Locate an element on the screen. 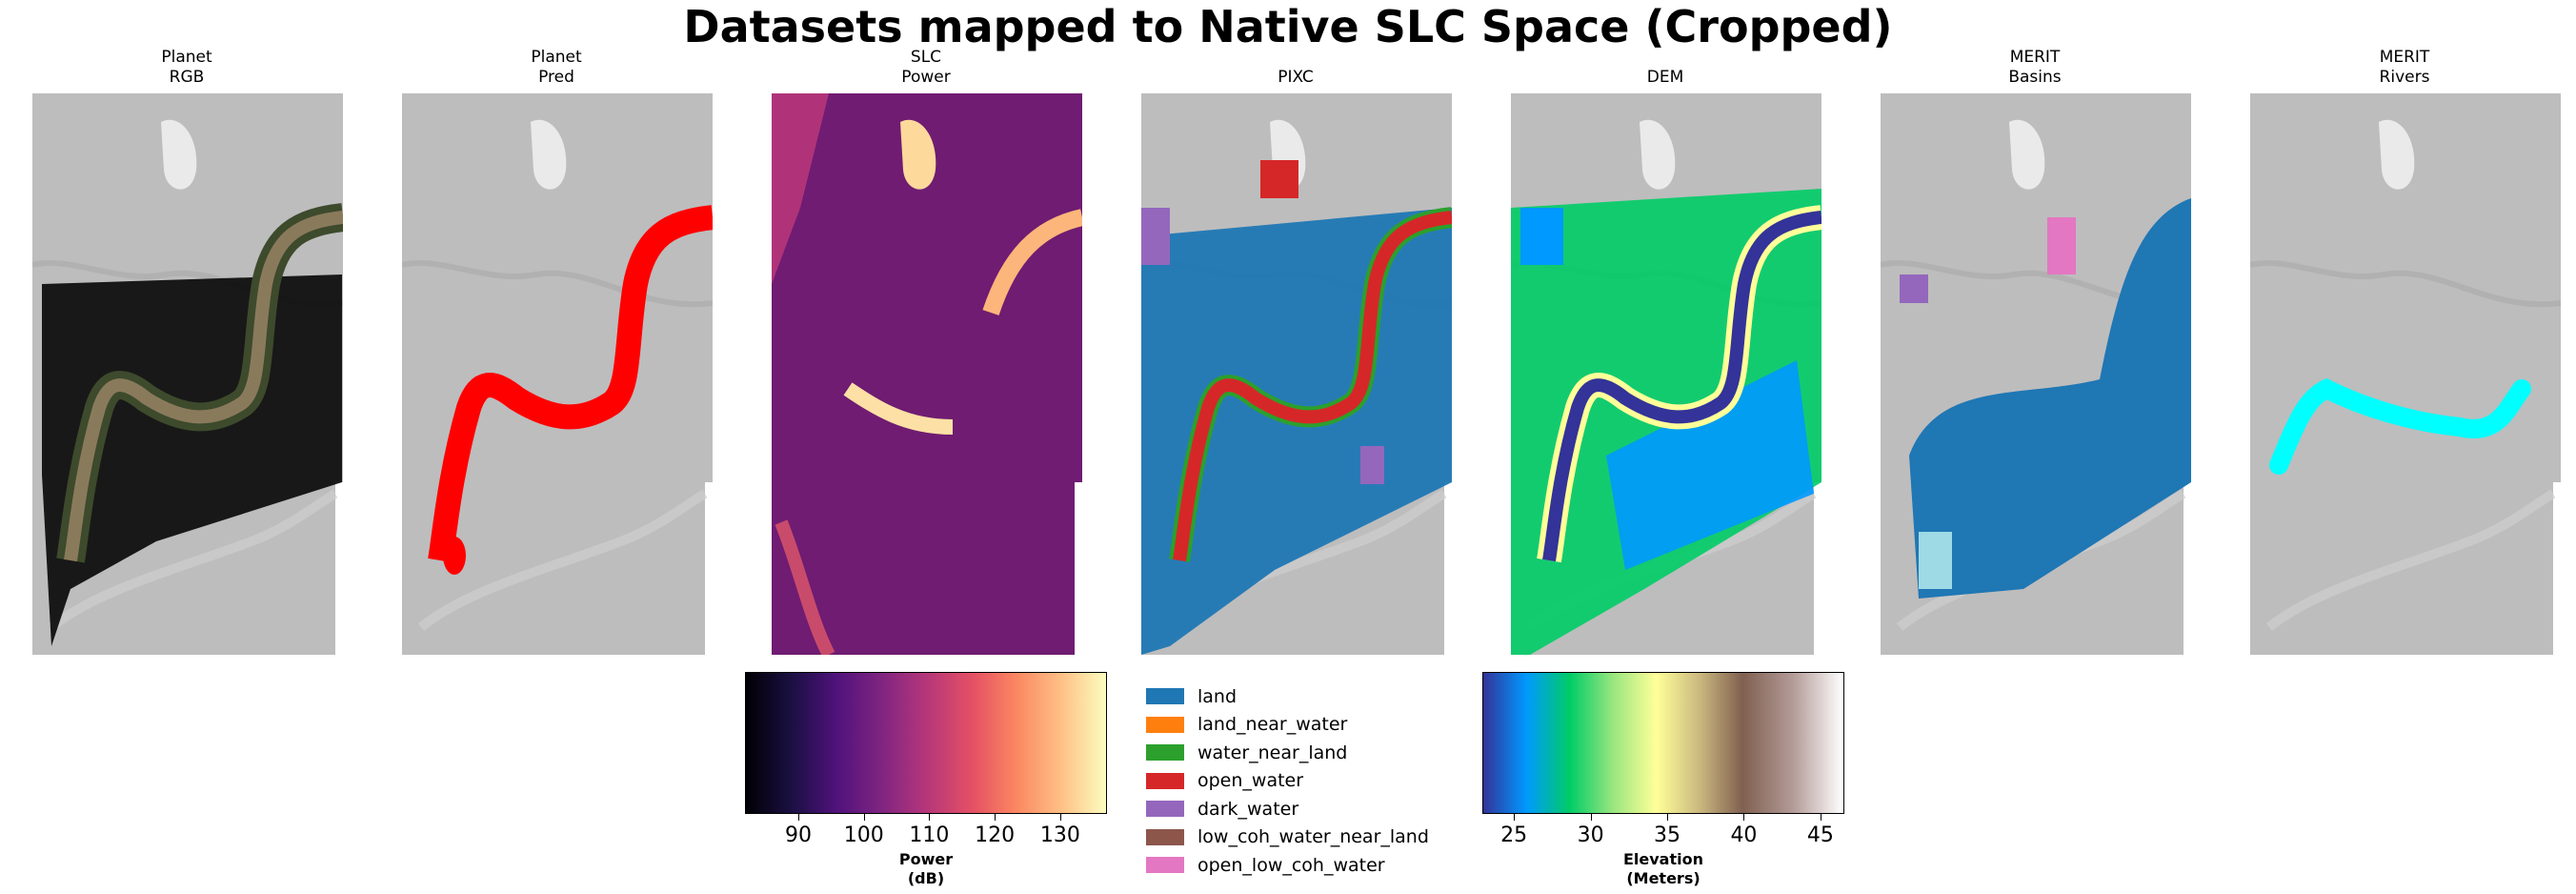  colorbar-tick-label: 30 is located at coordinates (1591, 835).